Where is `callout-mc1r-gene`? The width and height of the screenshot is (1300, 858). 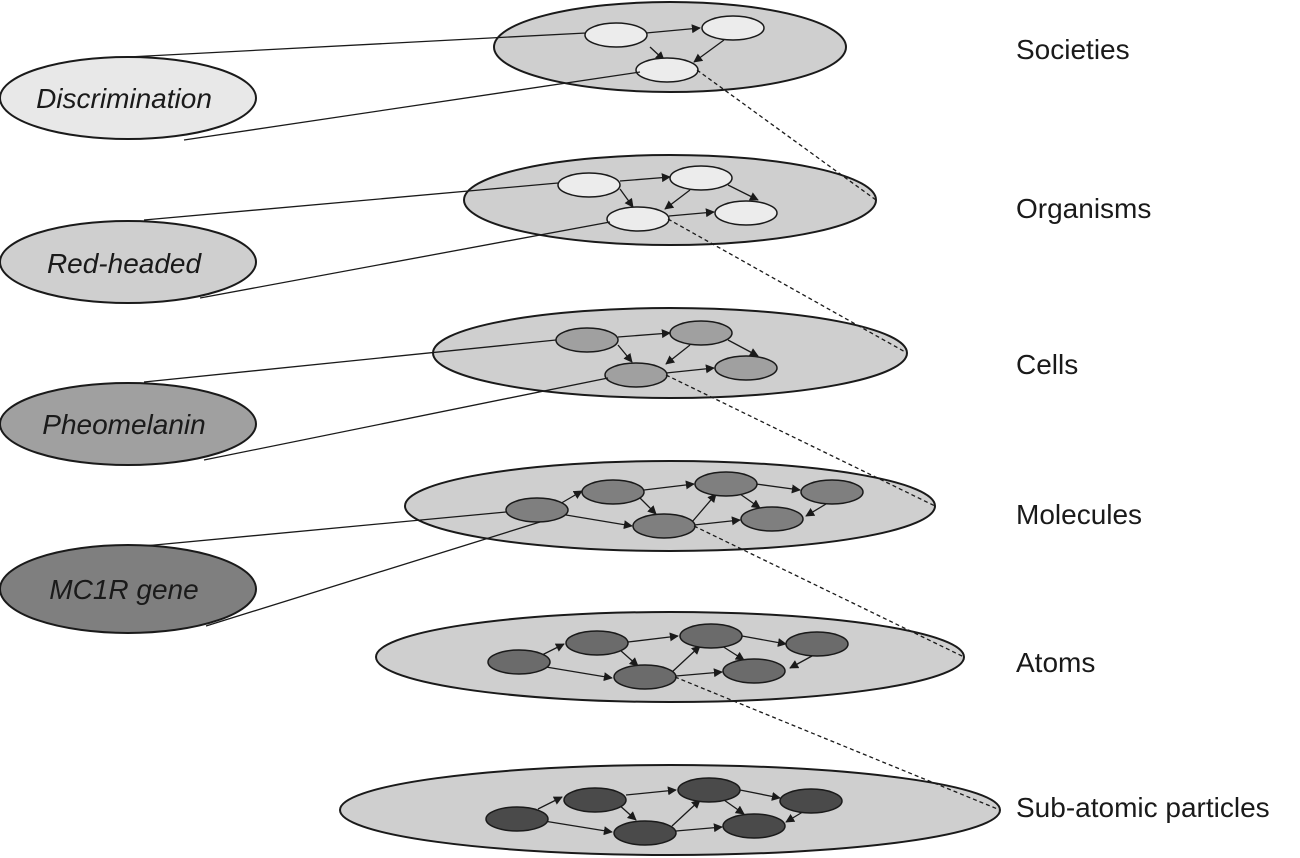
callout-mc1r-gene is located at coordinates (128, 589).